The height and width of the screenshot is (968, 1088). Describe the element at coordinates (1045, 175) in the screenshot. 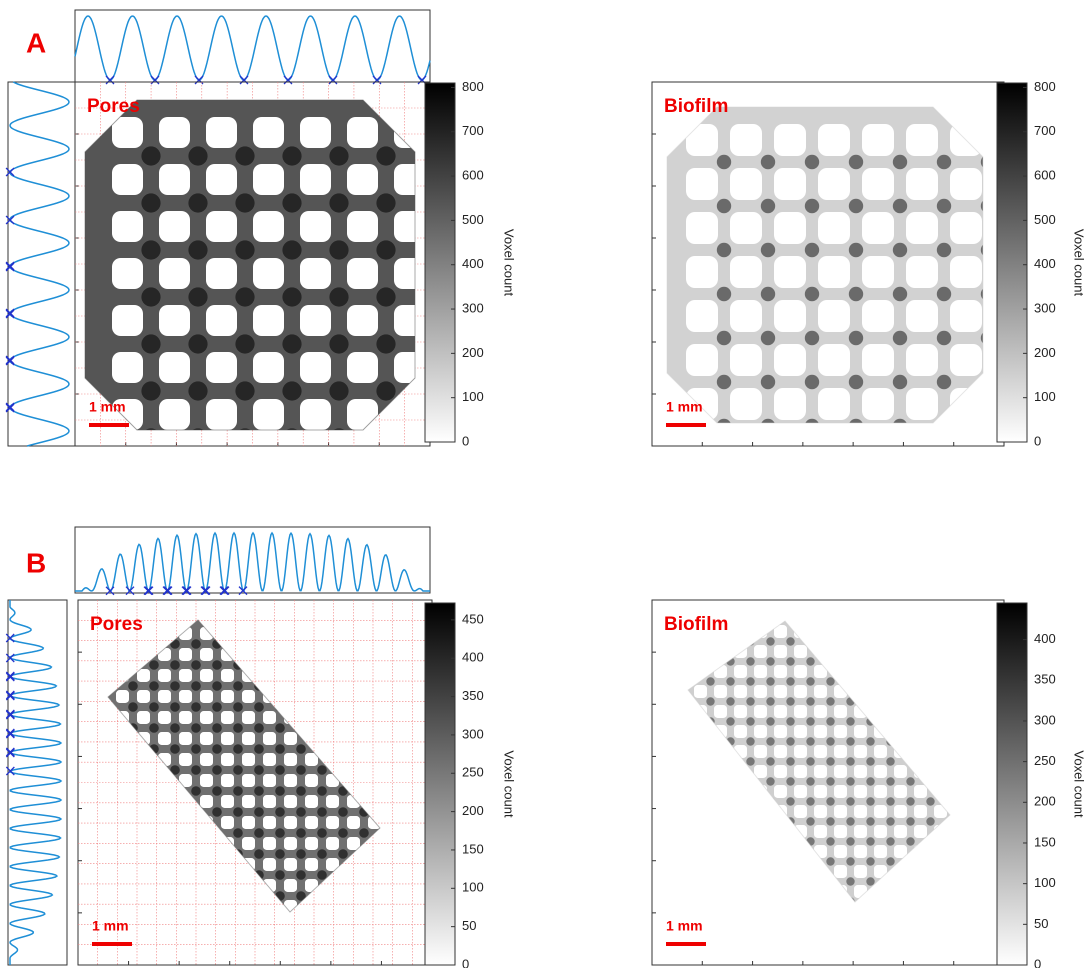

I see `colorbar-tick-label: 600` at that location.